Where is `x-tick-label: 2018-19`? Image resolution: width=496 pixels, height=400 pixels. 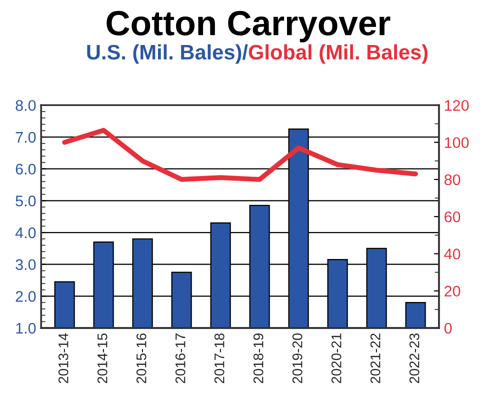
x-tick-label: 2018-19 is located at coordinates (258, 359).